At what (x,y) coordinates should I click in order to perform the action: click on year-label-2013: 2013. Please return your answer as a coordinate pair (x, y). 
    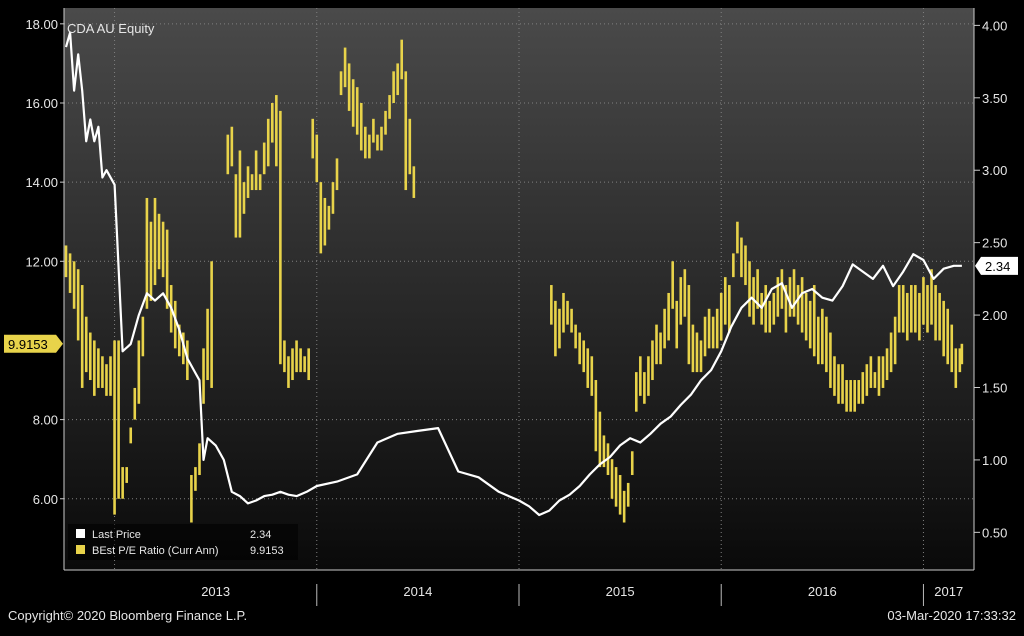
    Looking at the image, I should click on (215, 591).